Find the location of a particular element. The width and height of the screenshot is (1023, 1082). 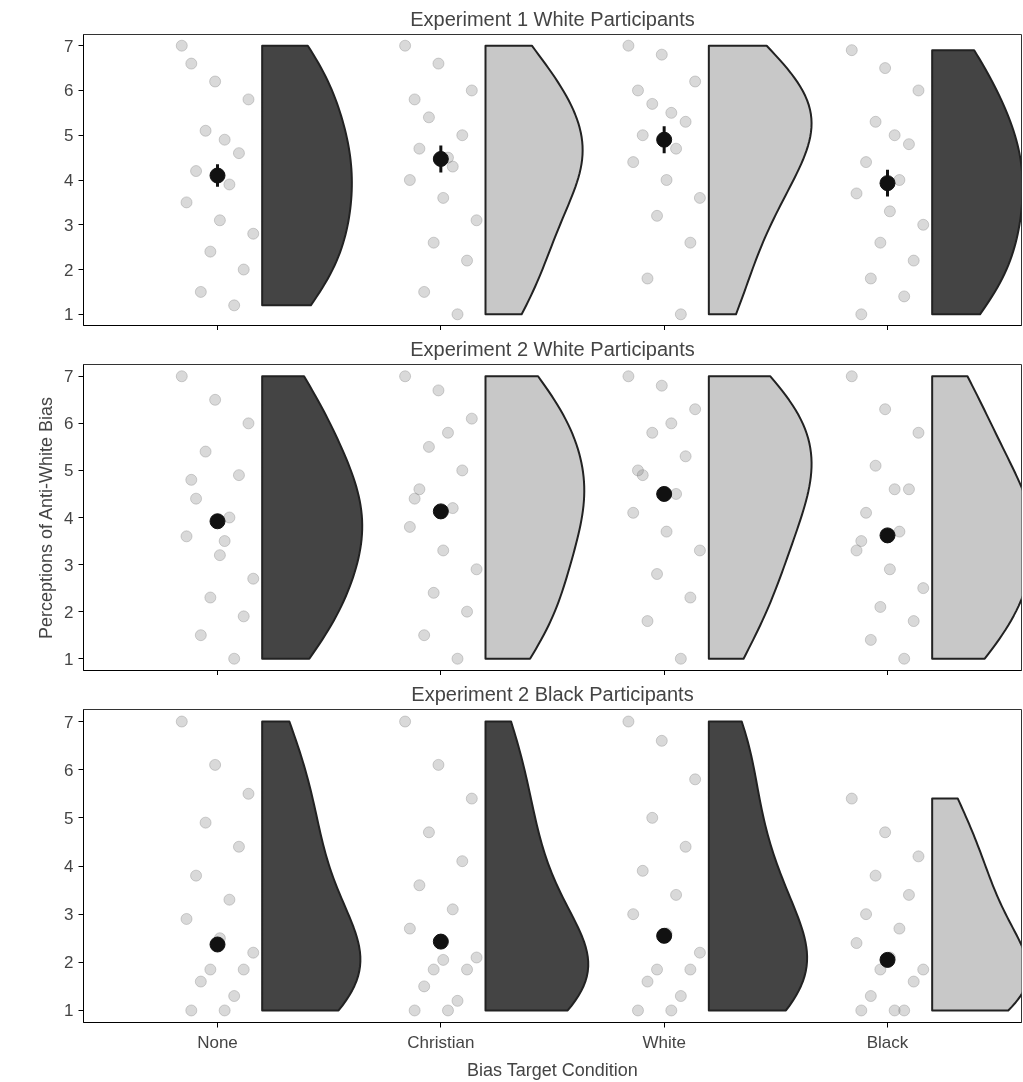

x-tick-label: None is located at coordinates (217, 1042).